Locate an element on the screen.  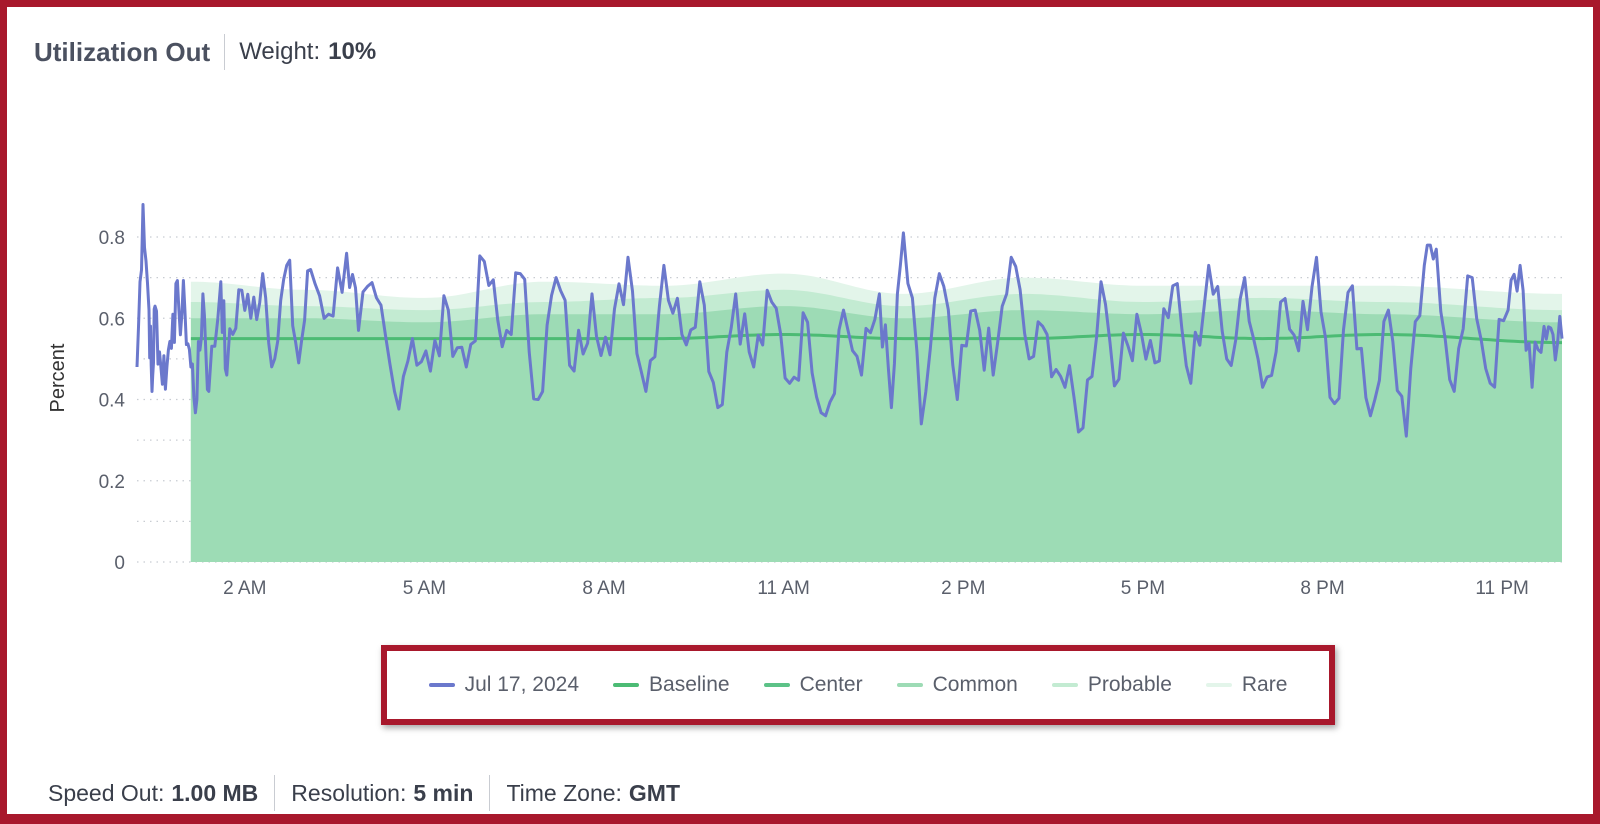
y-tick-label: 0.8 is located at coordinates (112, 238).